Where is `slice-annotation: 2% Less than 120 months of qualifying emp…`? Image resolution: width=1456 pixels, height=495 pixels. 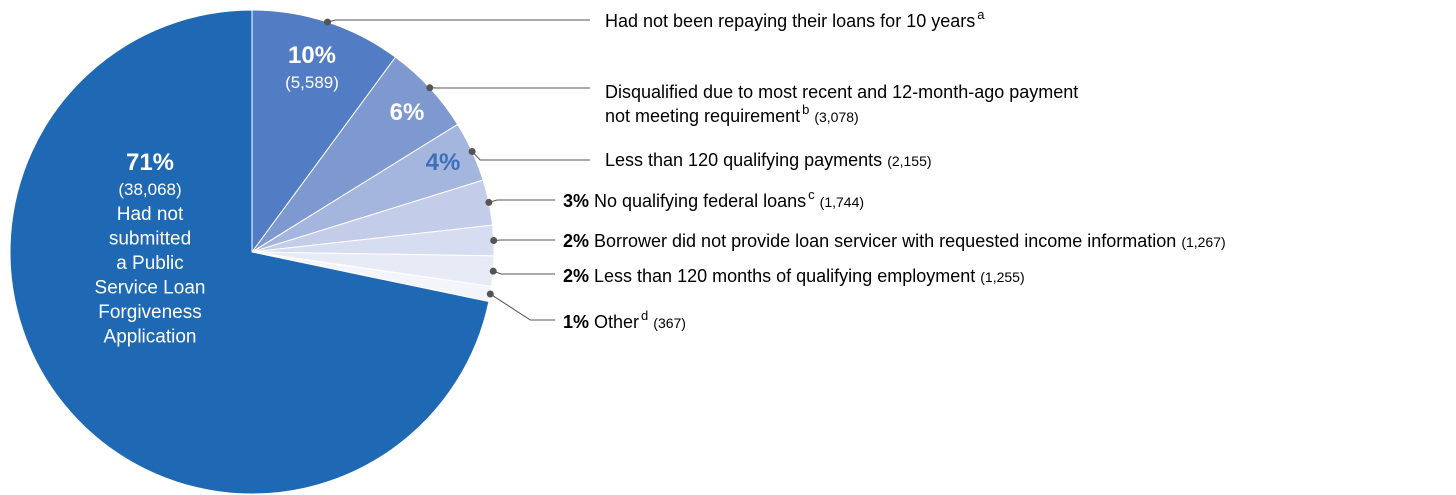 slice-annotation: 2% Less than 120 months of qualifying emp… is located at coordinates (794, 276).